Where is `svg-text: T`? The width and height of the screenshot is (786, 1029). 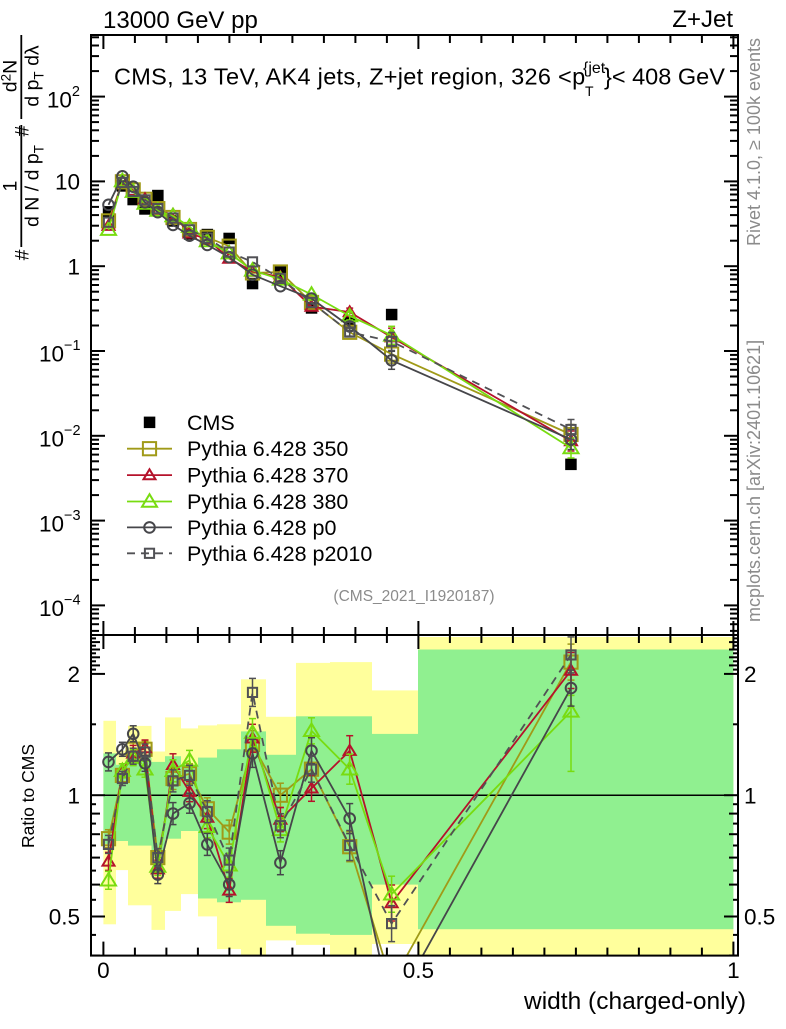 svg-text: T is located at coordinates (589, 91).